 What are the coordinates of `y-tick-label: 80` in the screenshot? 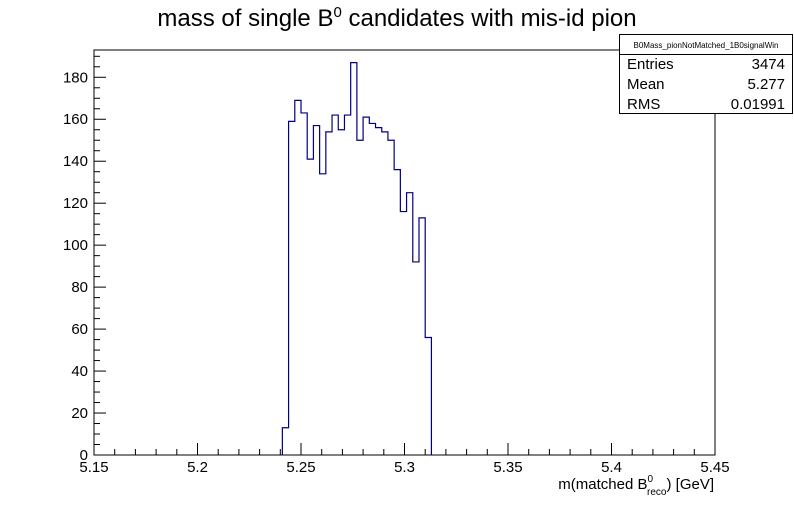 It's located at (79, 287).